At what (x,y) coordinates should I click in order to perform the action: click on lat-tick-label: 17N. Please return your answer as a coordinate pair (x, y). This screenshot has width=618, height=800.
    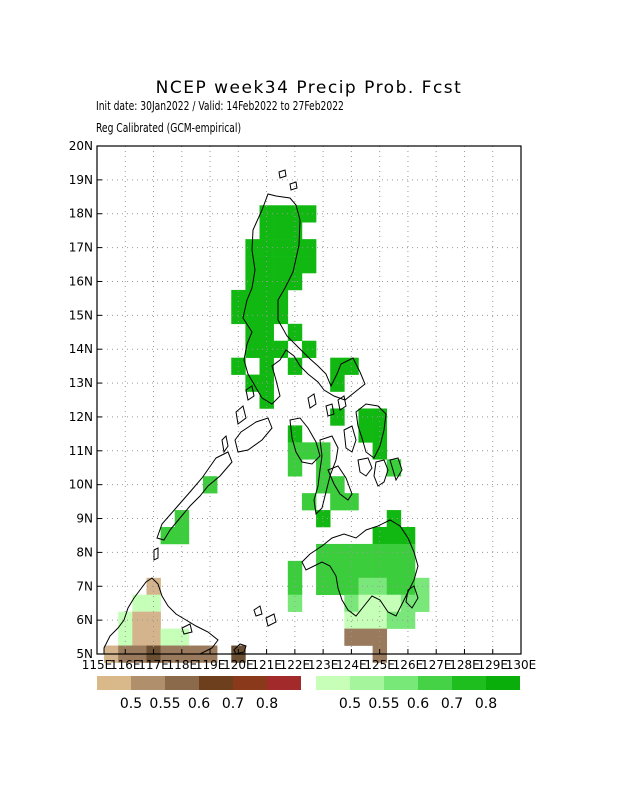
    Looking at the image, I should click on (81, 248).